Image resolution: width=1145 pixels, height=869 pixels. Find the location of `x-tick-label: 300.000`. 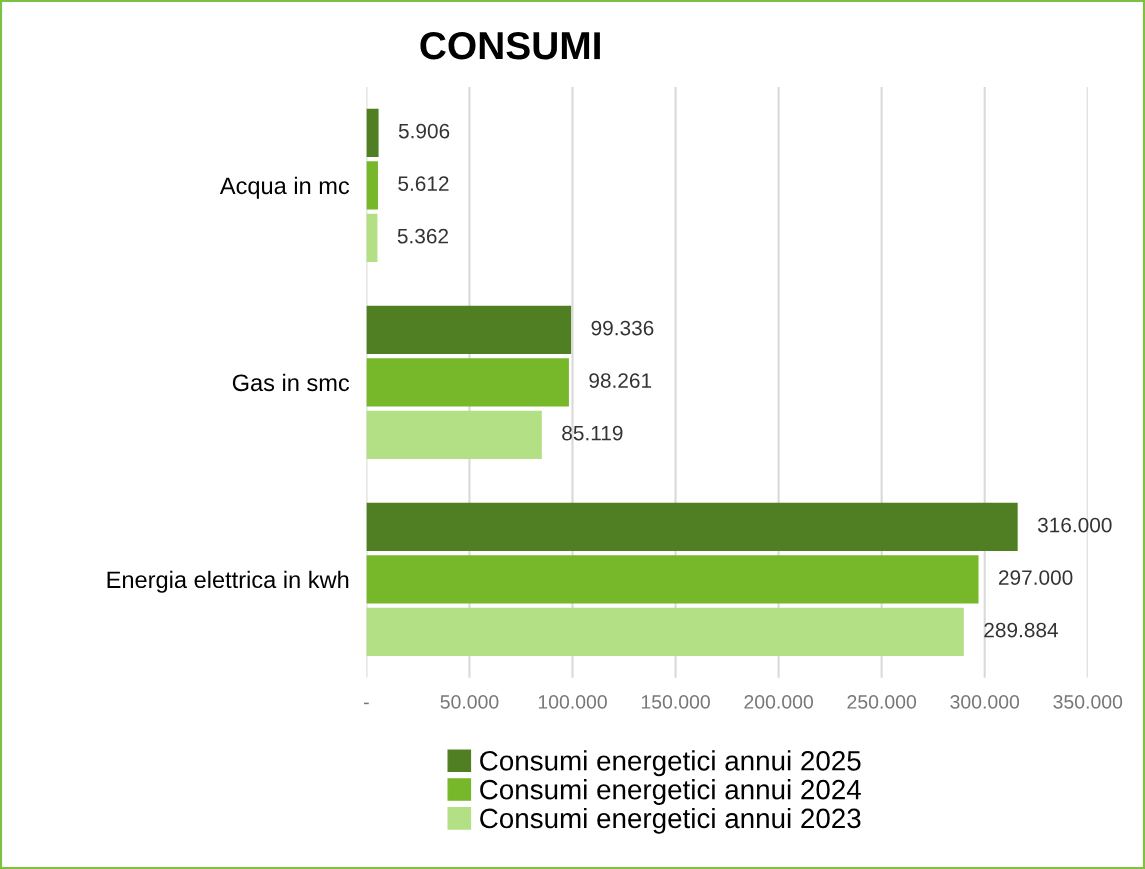

x-tick-label: 300.000 is located at coordinates (985, 702).